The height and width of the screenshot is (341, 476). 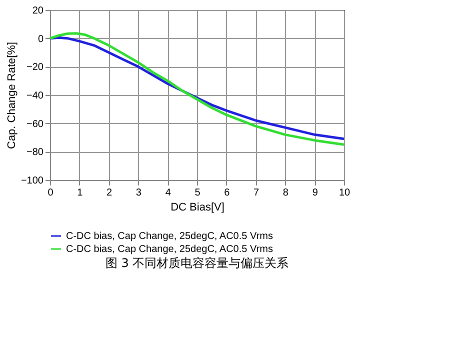 I want to click on y-tick-label: −80, so click(x=35, y=152).